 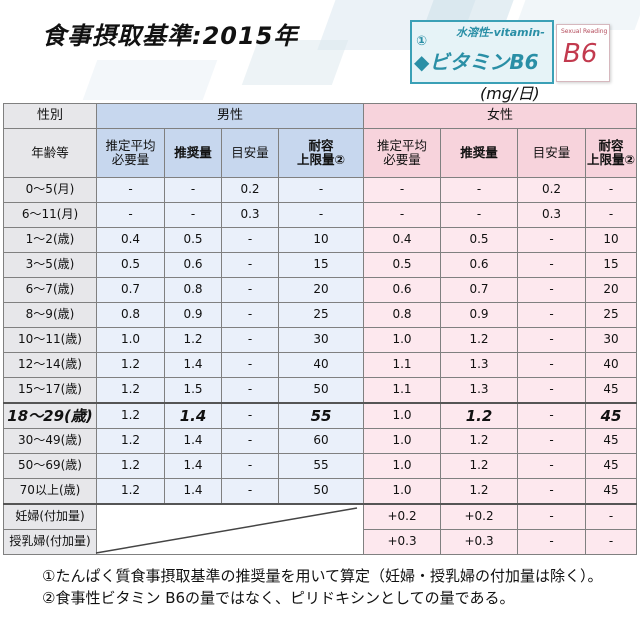 I want to click on vitamin-logo: 水溶性-vitamin- ① ◆ビタミンB6, so click(x=482, y=52).